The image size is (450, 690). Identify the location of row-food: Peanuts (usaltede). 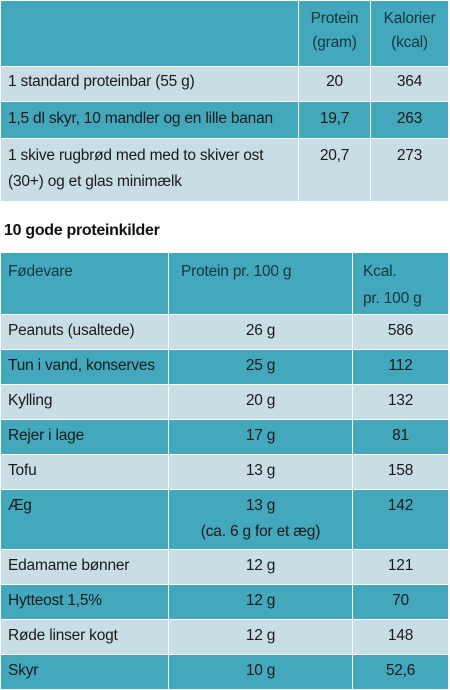
(84, 332).